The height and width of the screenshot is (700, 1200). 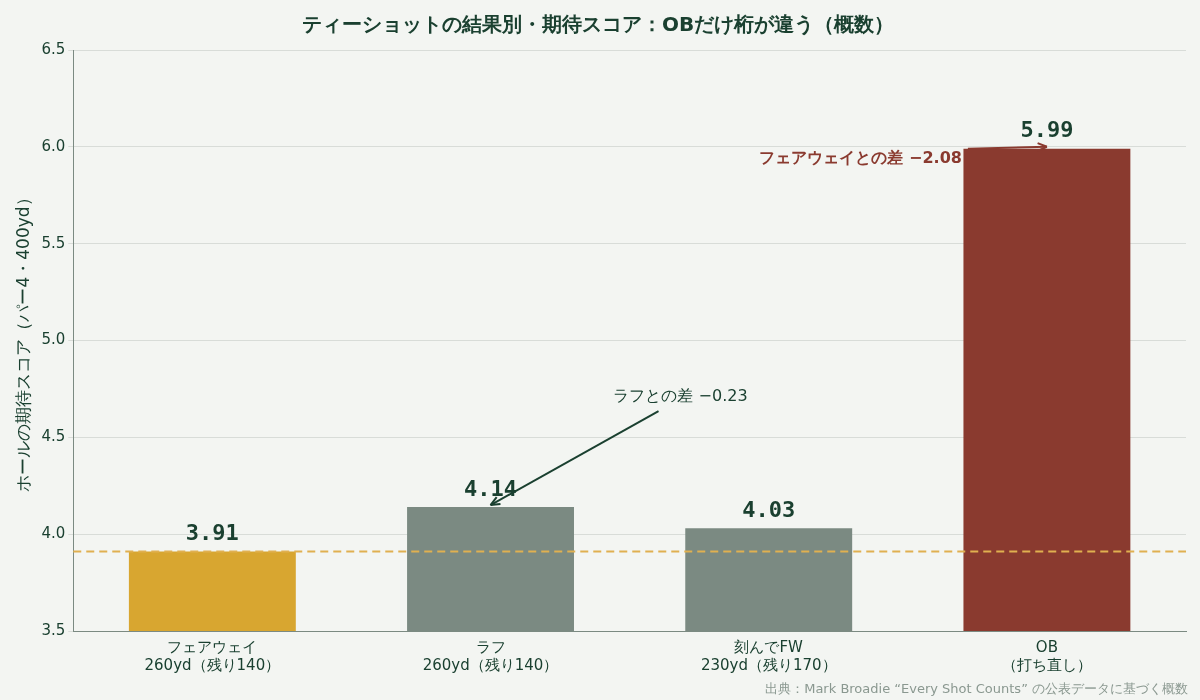 I want to click on source-note: 出典：Mark Broadie “Every Shot Counts” の公表データに基づく概数, so click(x=976, y=688).